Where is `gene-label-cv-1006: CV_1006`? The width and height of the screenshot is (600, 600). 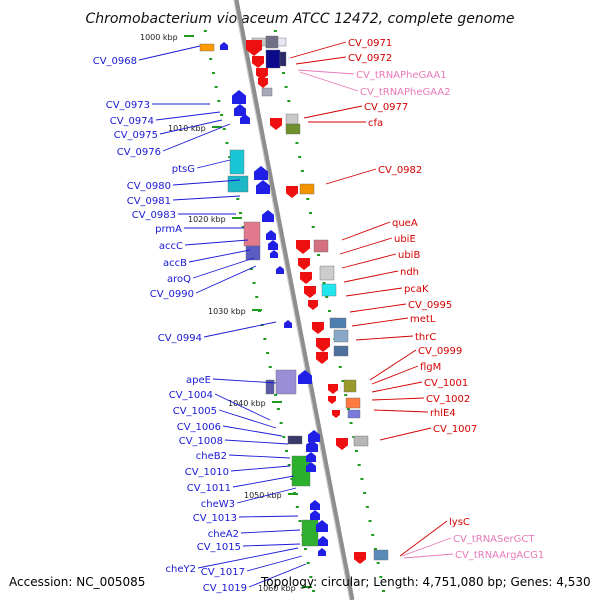 gene-label-cv-1006: CV_1006 is located at coordinates (199, 427).